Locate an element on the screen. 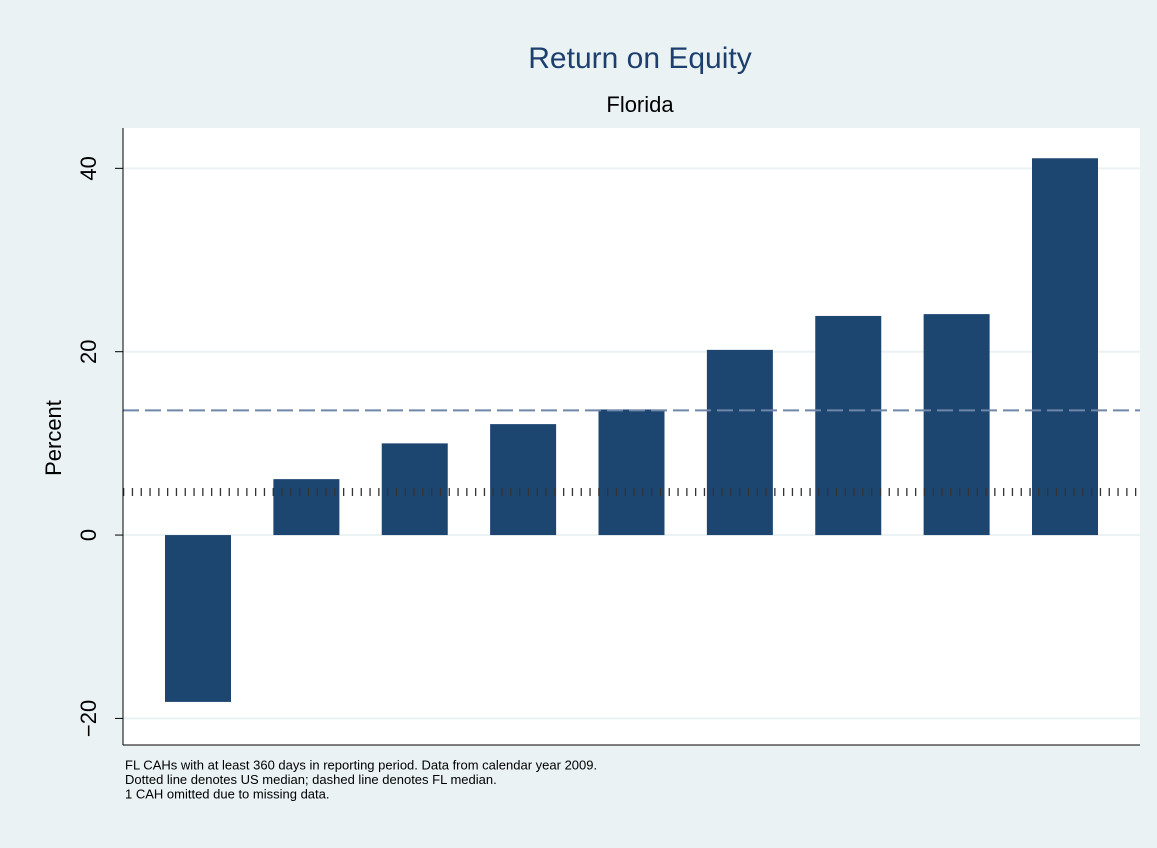  y-axis-label: Percent is located at coordinates (53, 438).